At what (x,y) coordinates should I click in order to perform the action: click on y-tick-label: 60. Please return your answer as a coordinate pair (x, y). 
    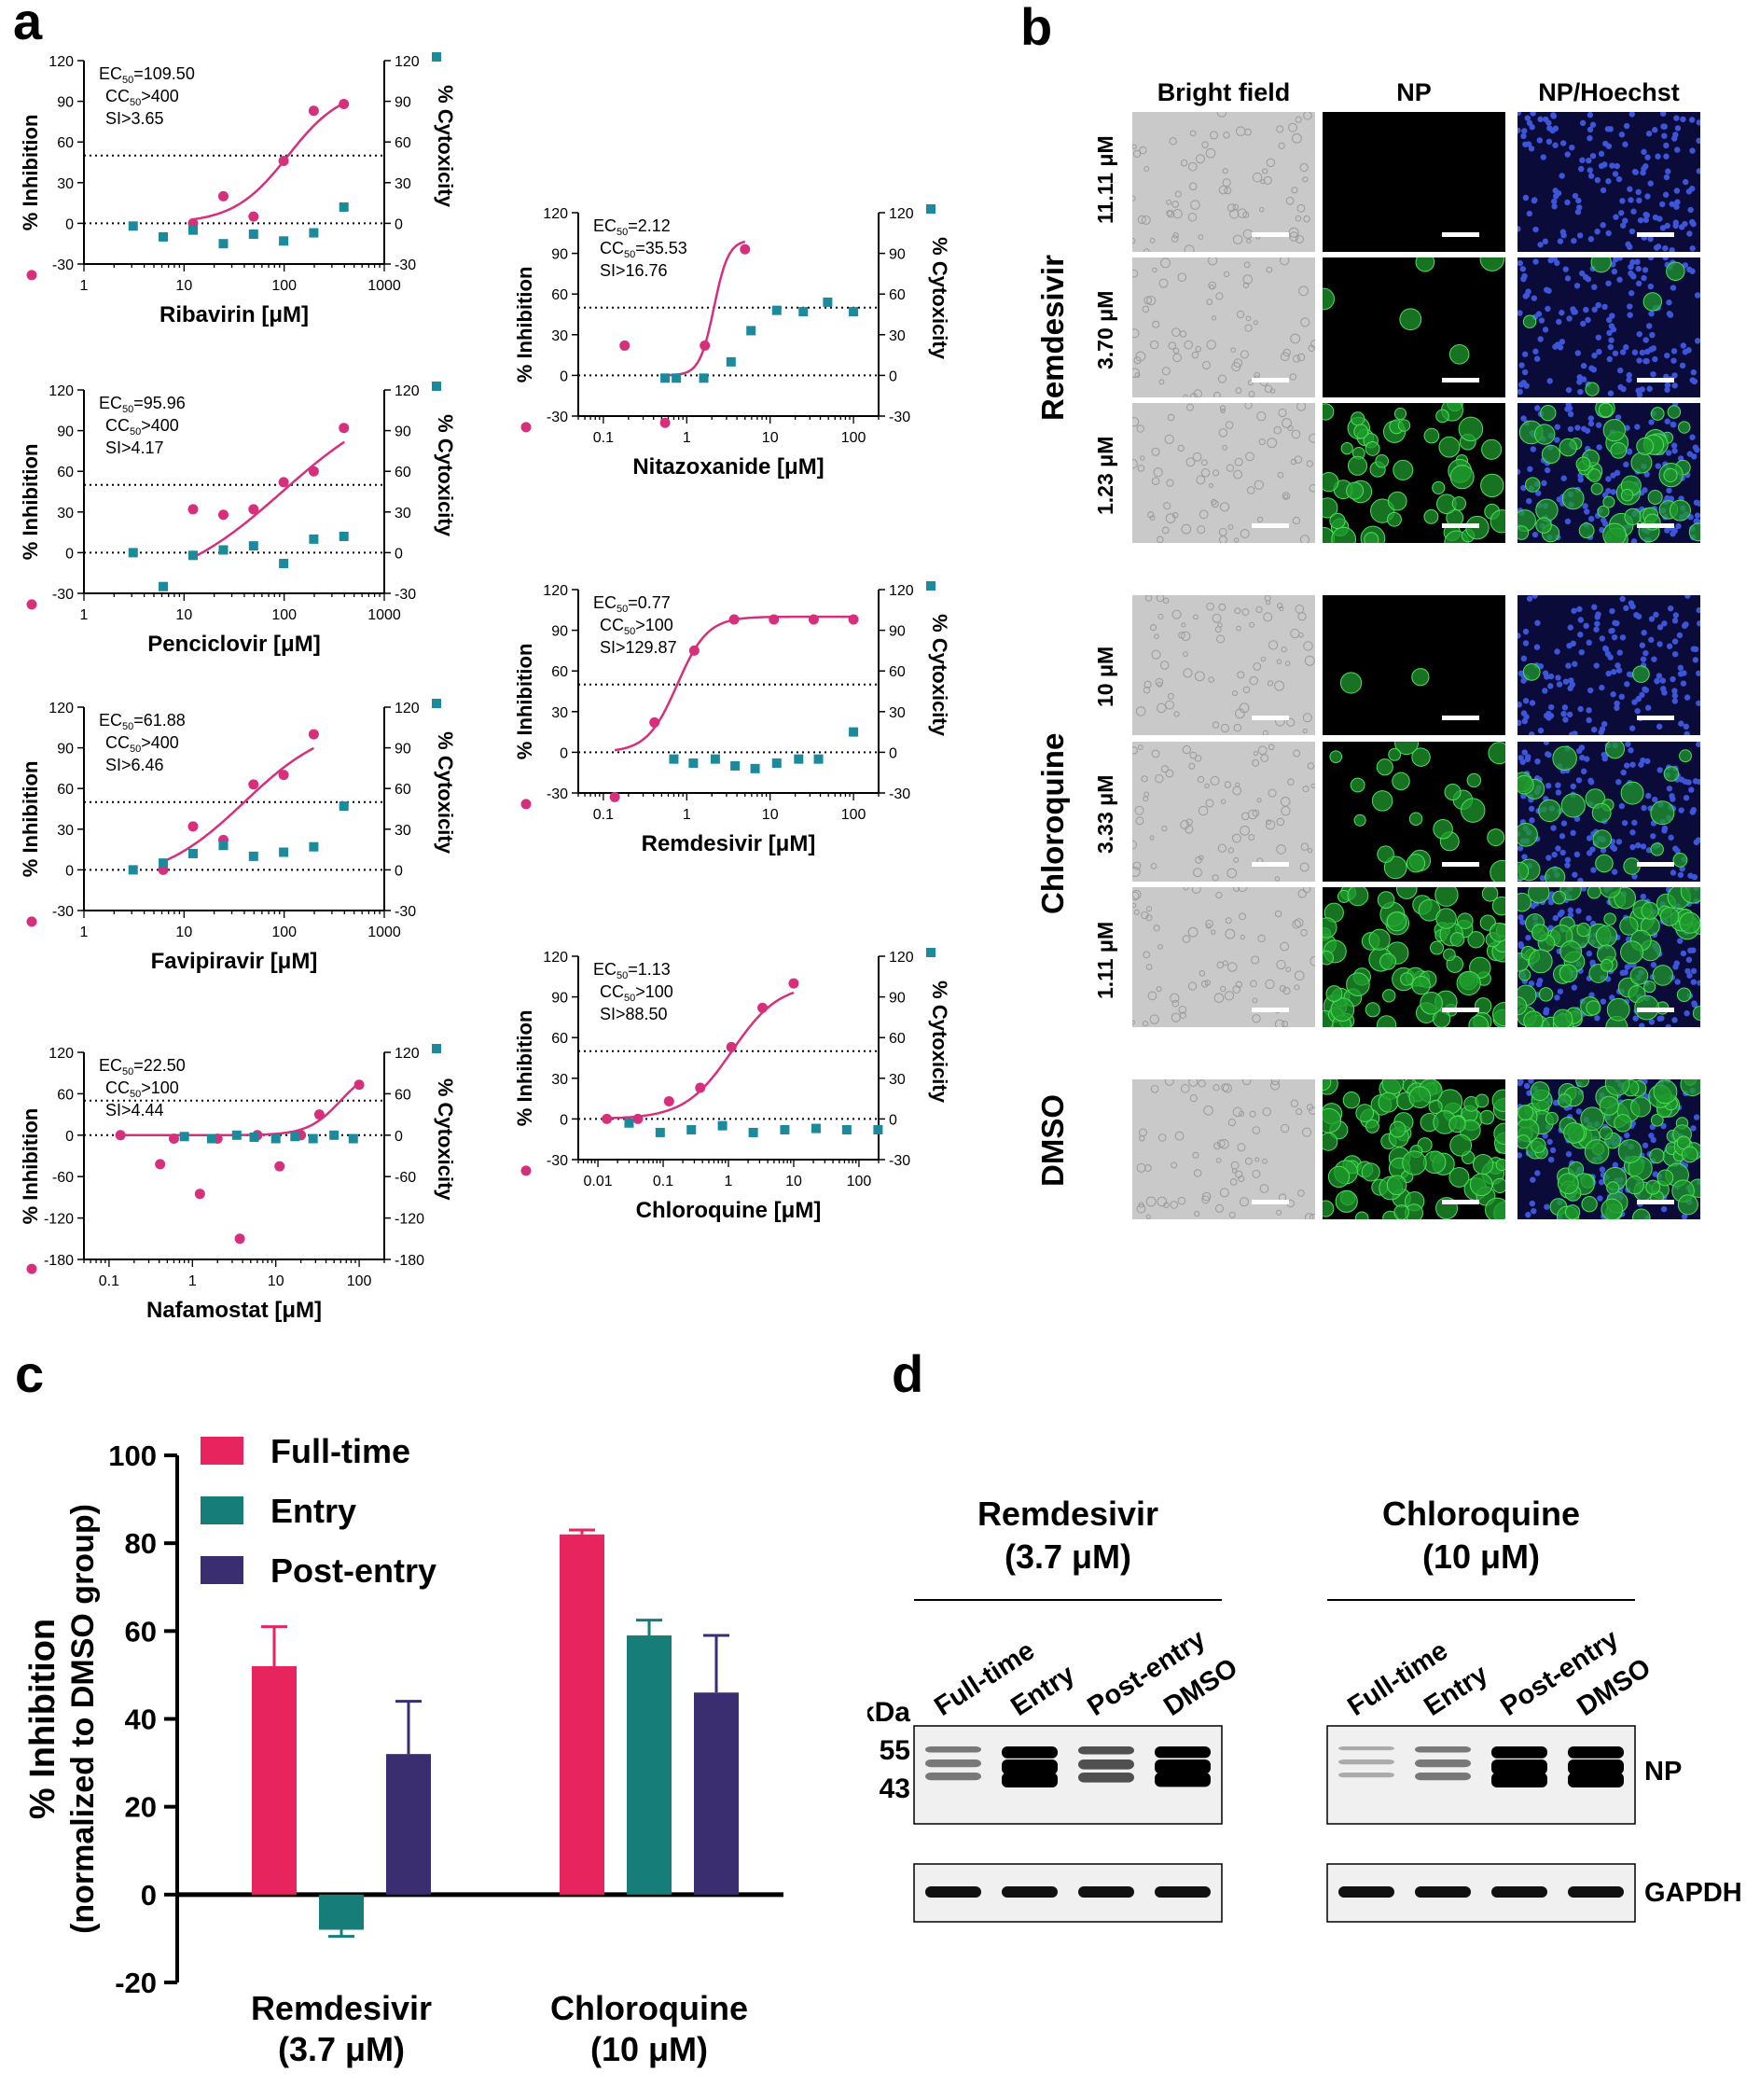
    Looking at the image, I should click on (560, 1039).